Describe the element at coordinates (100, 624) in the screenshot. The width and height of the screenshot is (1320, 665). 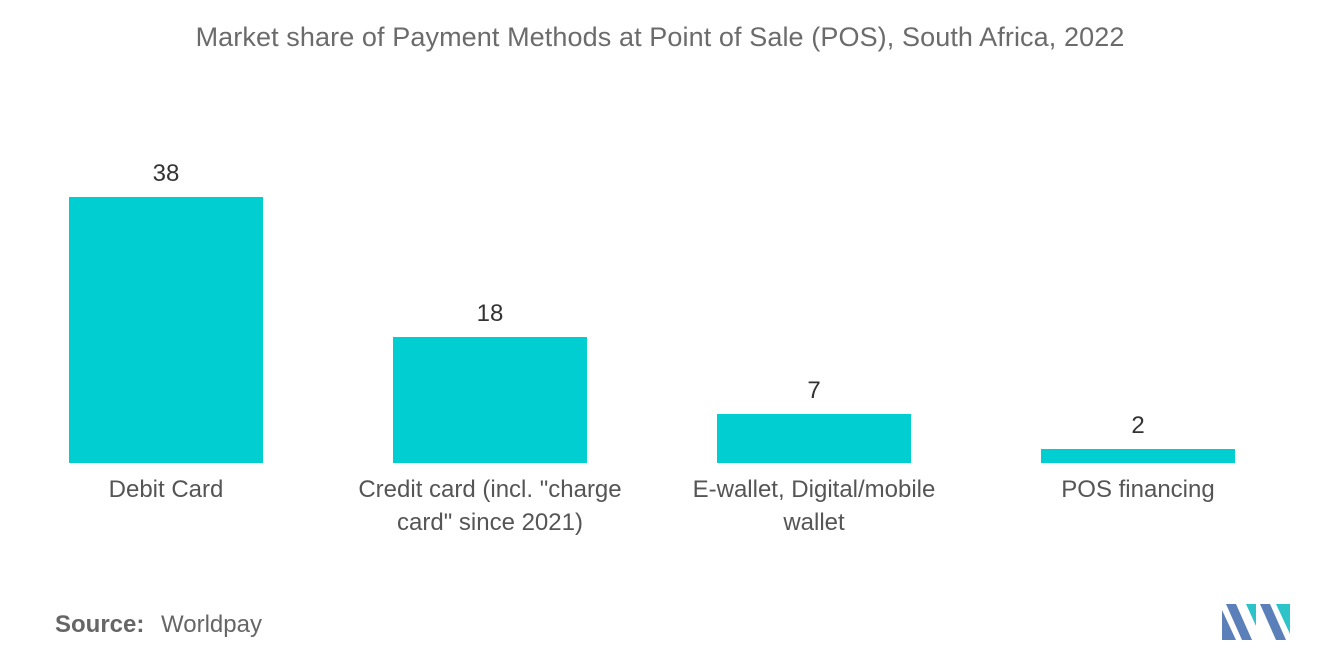
I see `source-label: Source:` at that location.